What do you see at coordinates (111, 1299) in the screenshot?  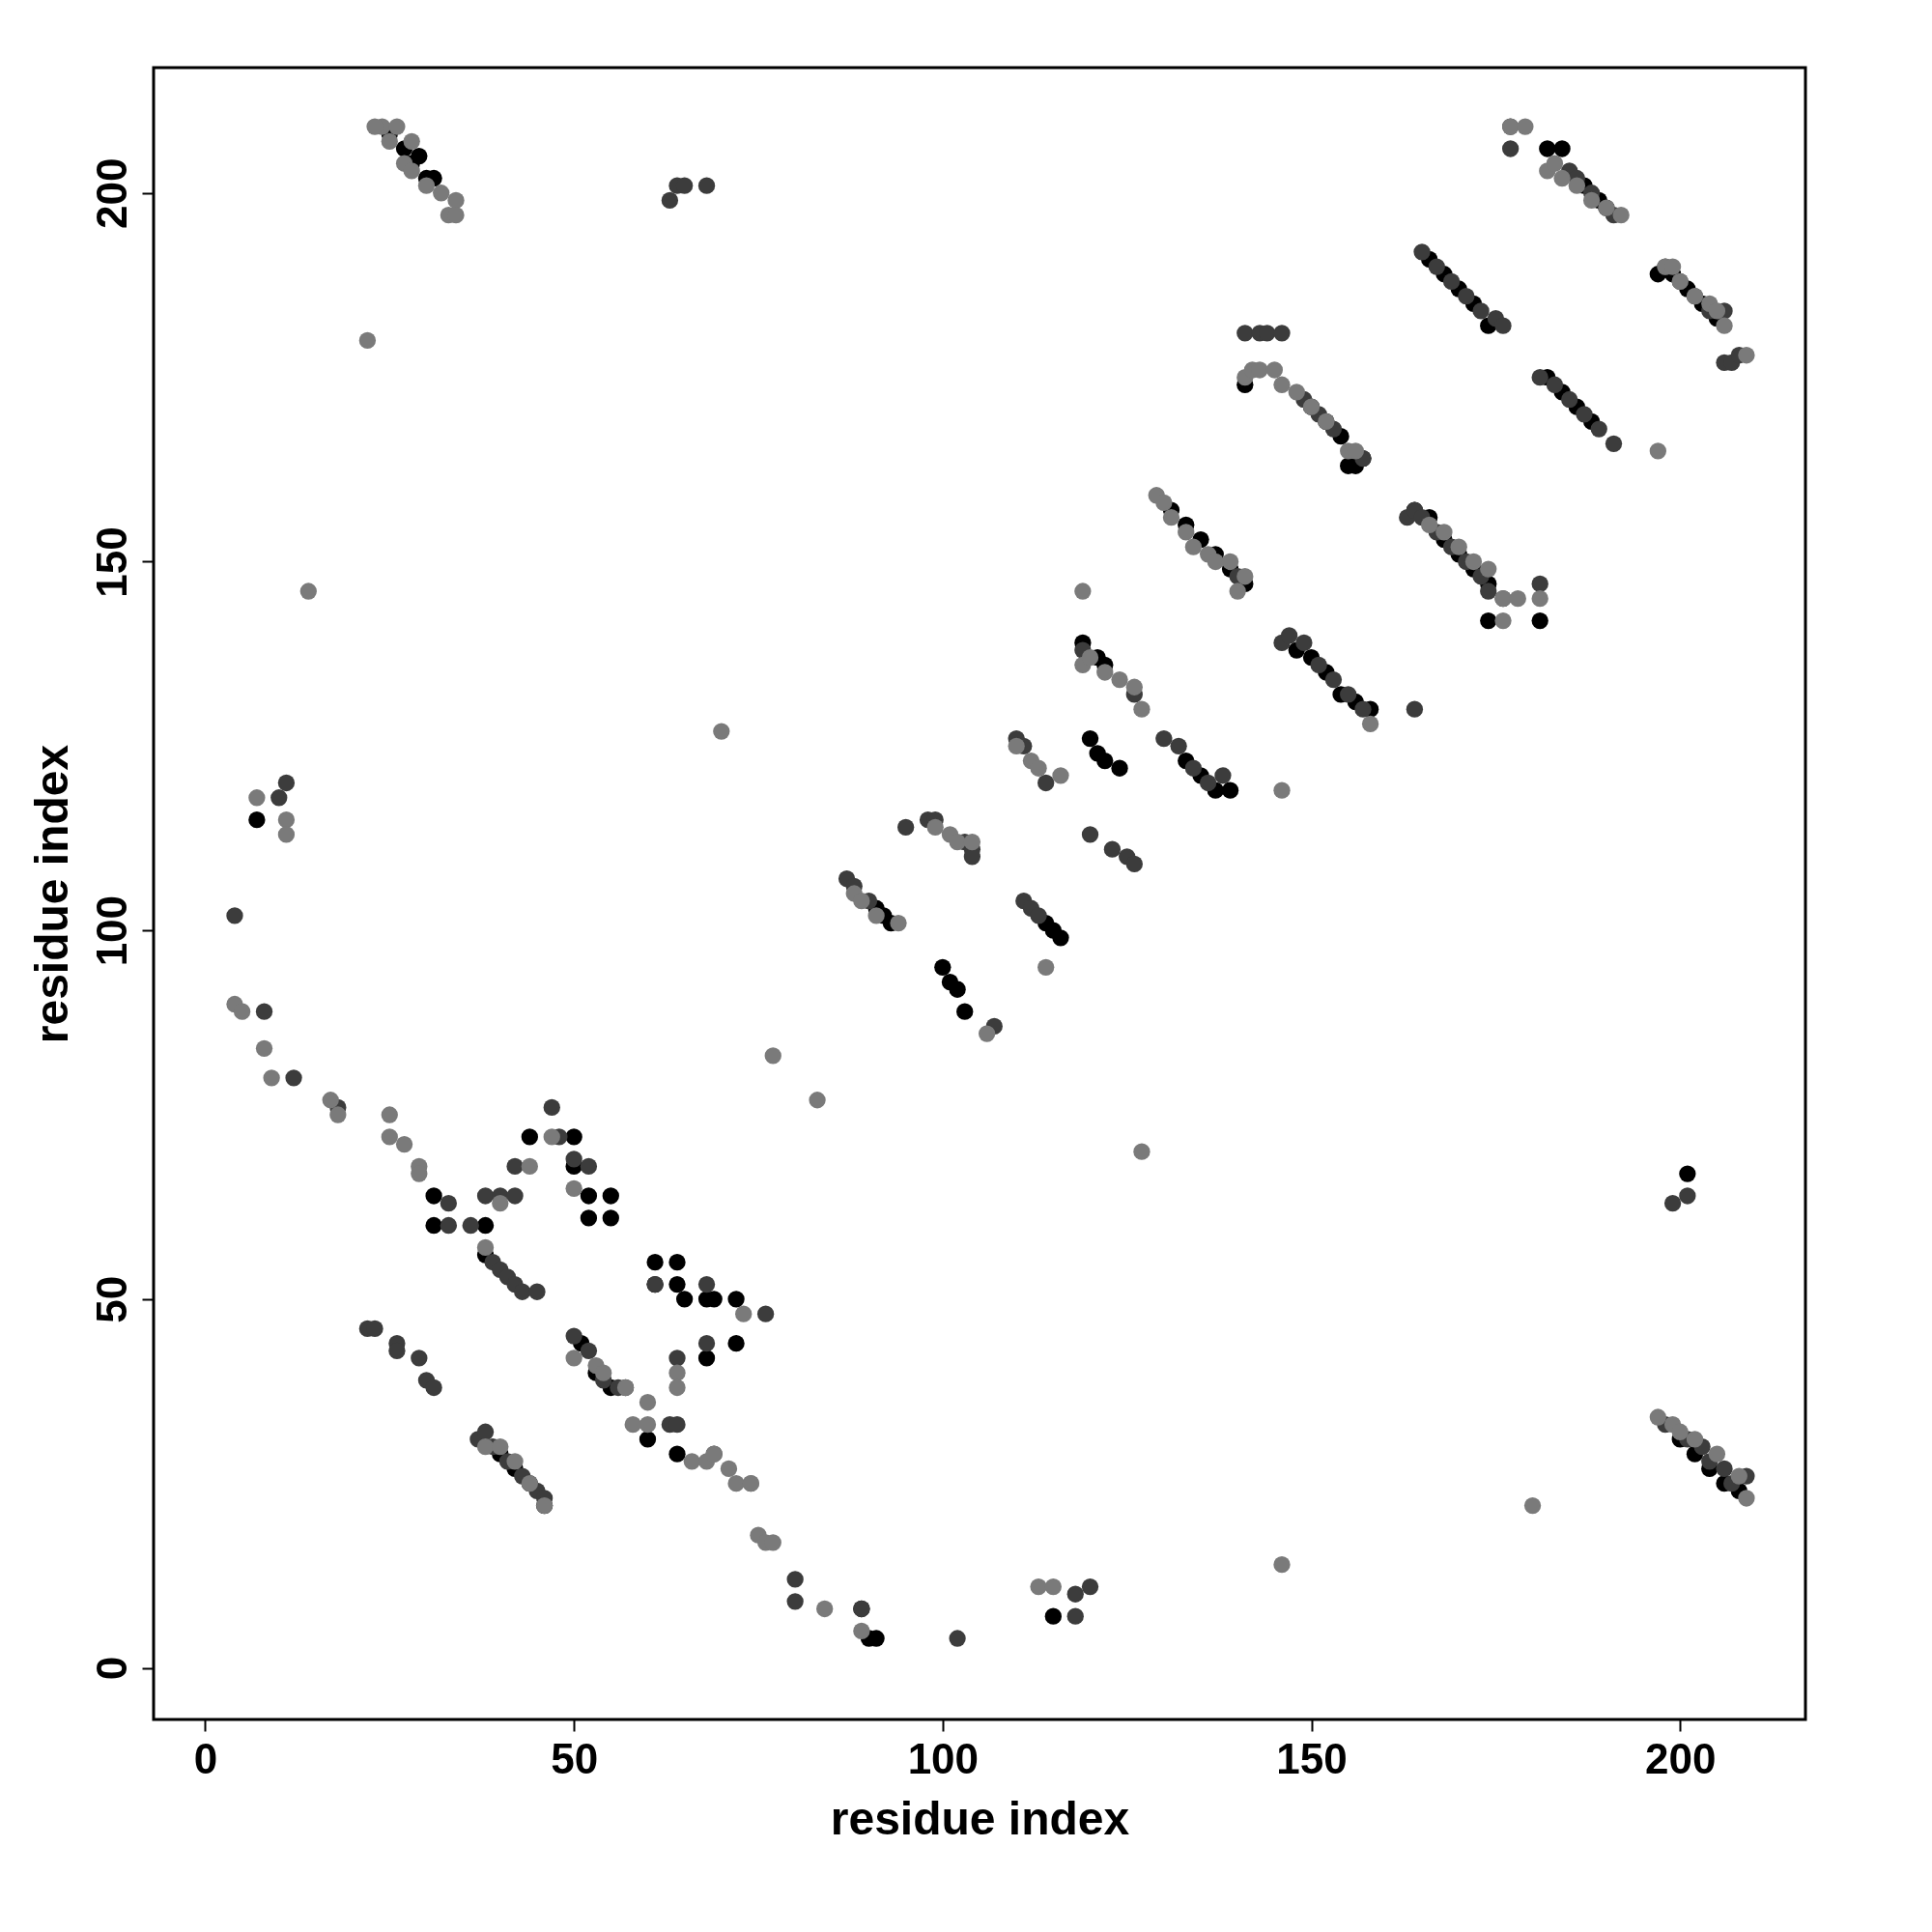 I see `y-tick-label: 50` at bounding box center [111, 1299].